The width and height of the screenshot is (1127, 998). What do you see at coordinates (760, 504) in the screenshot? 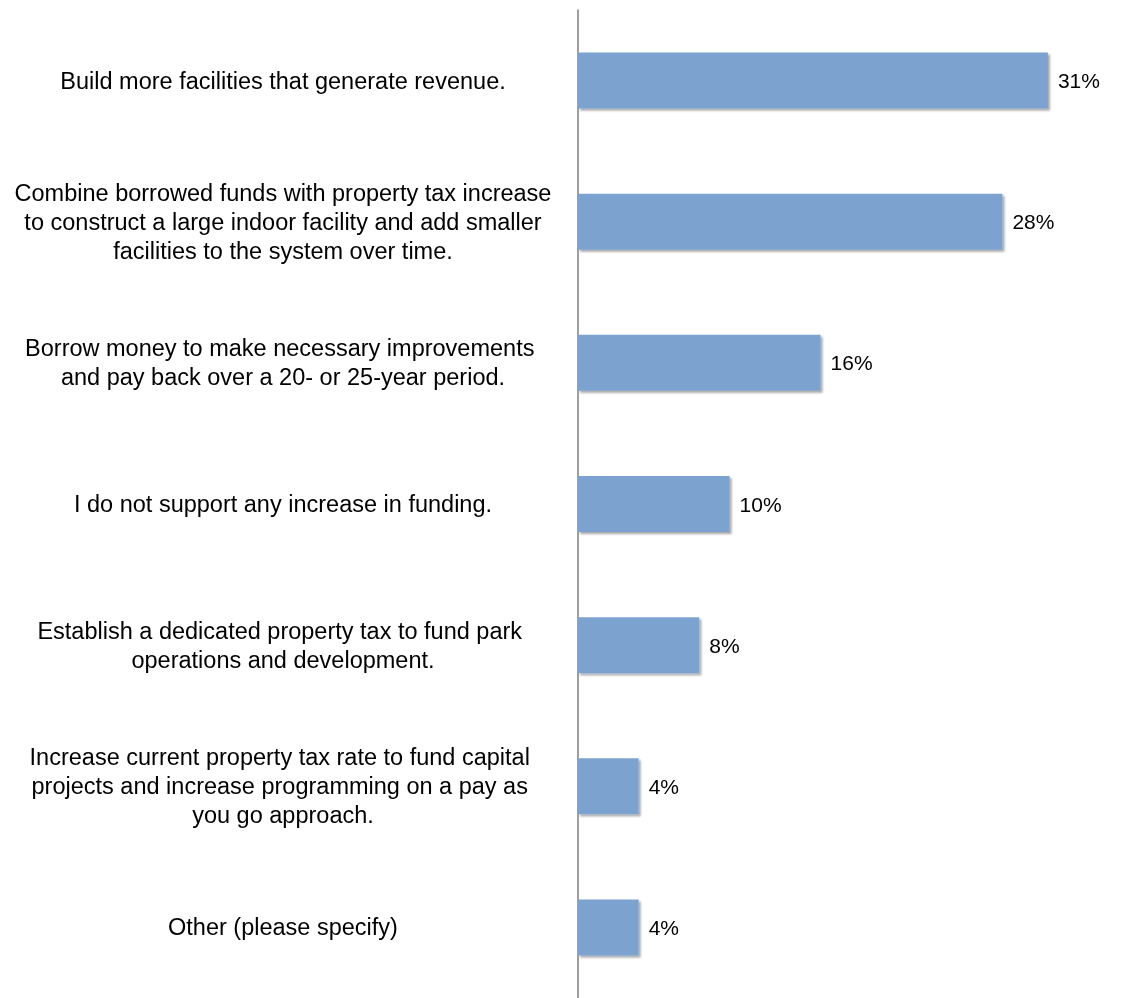
I see `data-label: 10%` at bounding box center [760, 504].